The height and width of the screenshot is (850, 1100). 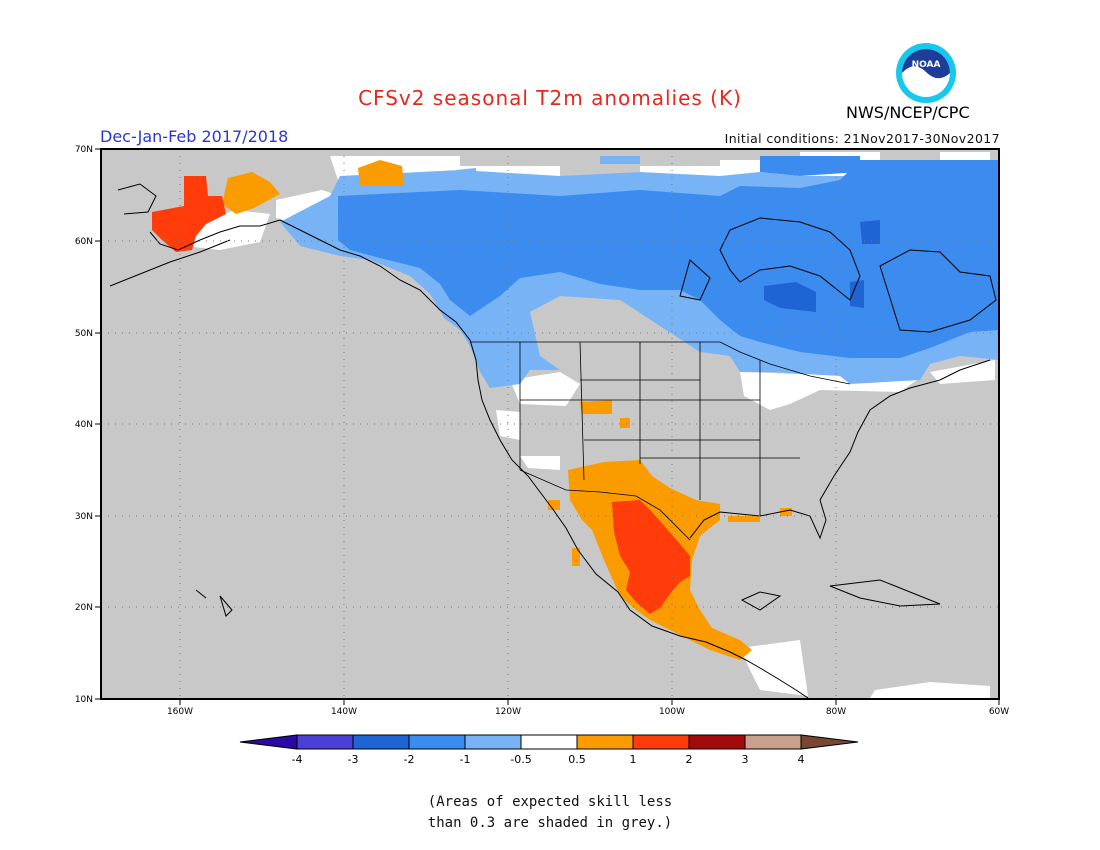 What do you see at coordinates (550, 802) in the screenshot?
I see `skill-note-line: (Areas of expected skill less` at bounding box center [550, 802].